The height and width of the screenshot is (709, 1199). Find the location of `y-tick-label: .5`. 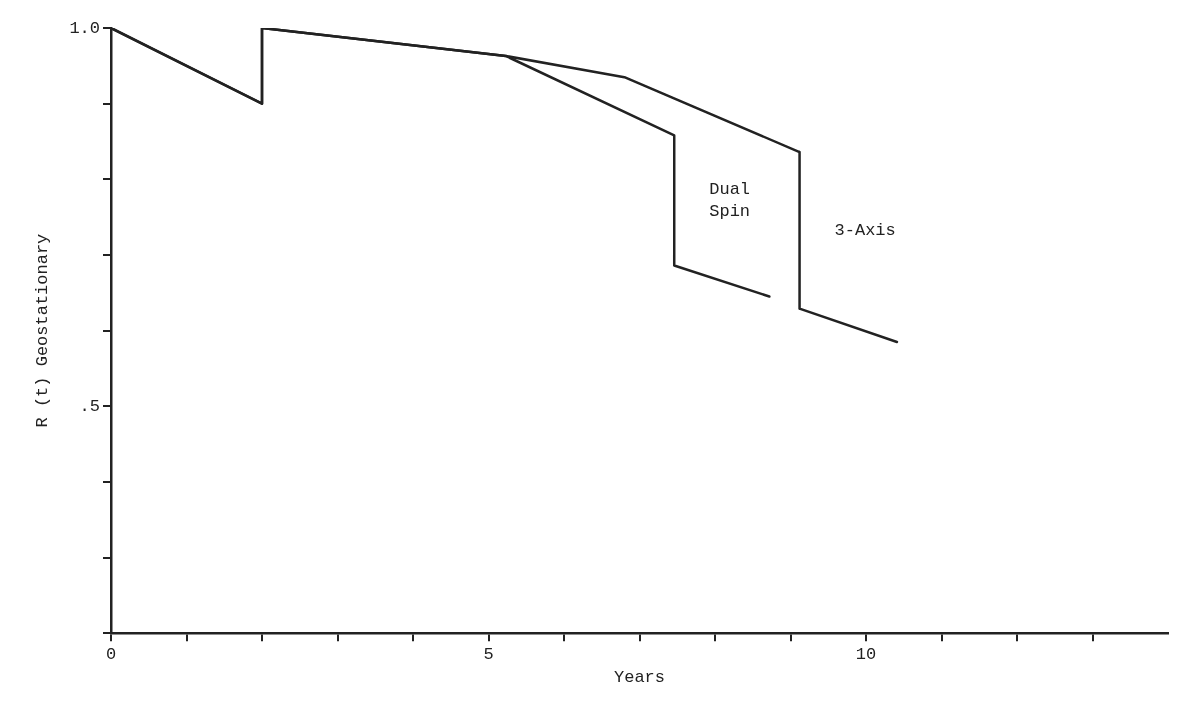

y-tick-label: .5 is located at coordinates (89, 406).